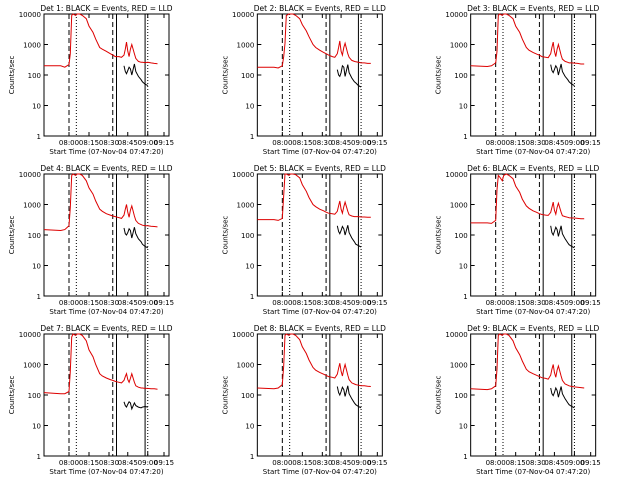  Describe the element at coordinates (320, 8) in the screenshot. I see `panel-title: Det 2: BLACK = Events, RED = LLD` at that location.